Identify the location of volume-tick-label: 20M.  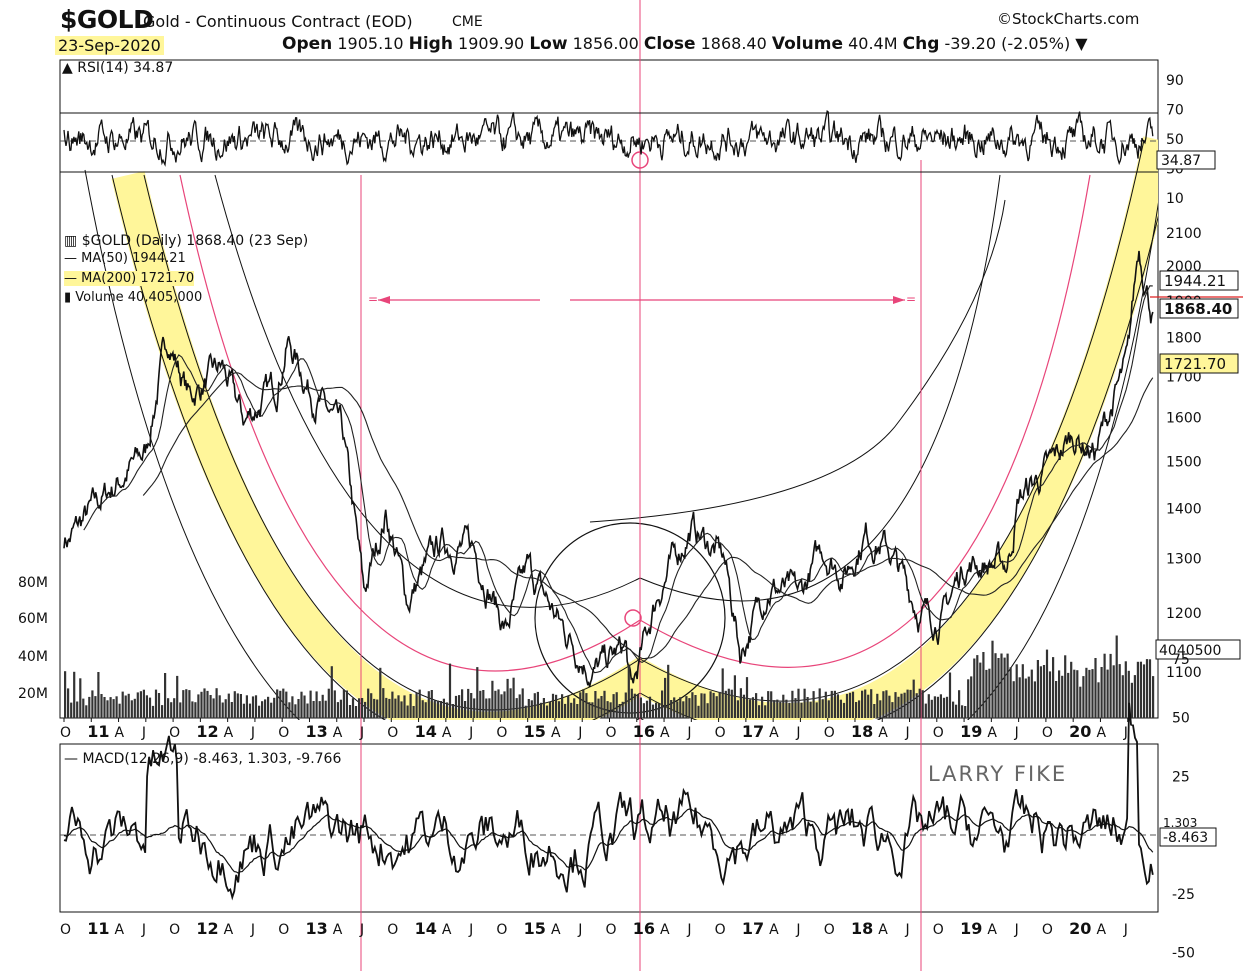
(33, 694).